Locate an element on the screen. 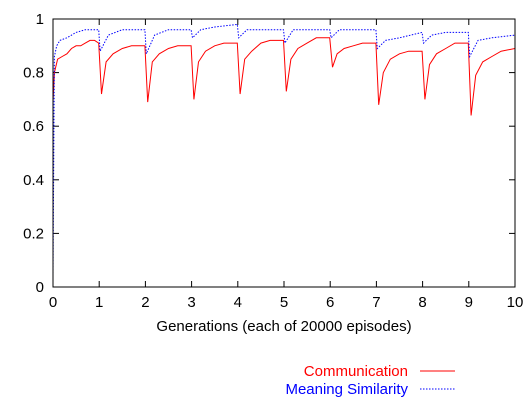 The width and height of the screenshot is (531, 398). x-tick-label: 3 is located at coordinates (191, 302).